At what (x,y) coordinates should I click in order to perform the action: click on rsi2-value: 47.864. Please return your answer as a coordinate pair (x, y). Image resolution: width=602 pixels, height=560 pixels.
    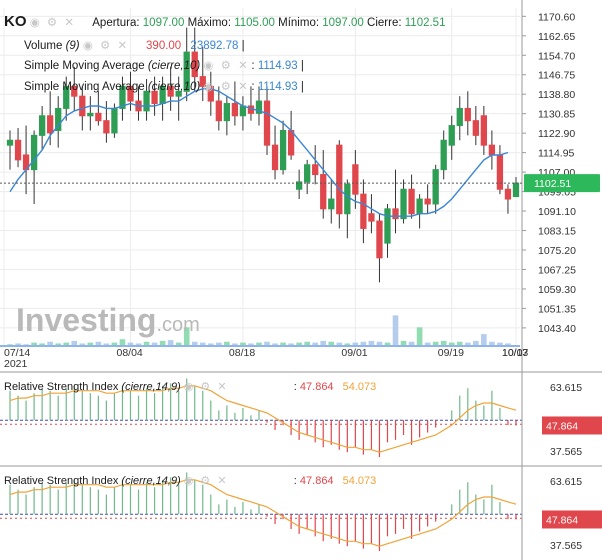
    Looking at the image, I should click on (316, 481).